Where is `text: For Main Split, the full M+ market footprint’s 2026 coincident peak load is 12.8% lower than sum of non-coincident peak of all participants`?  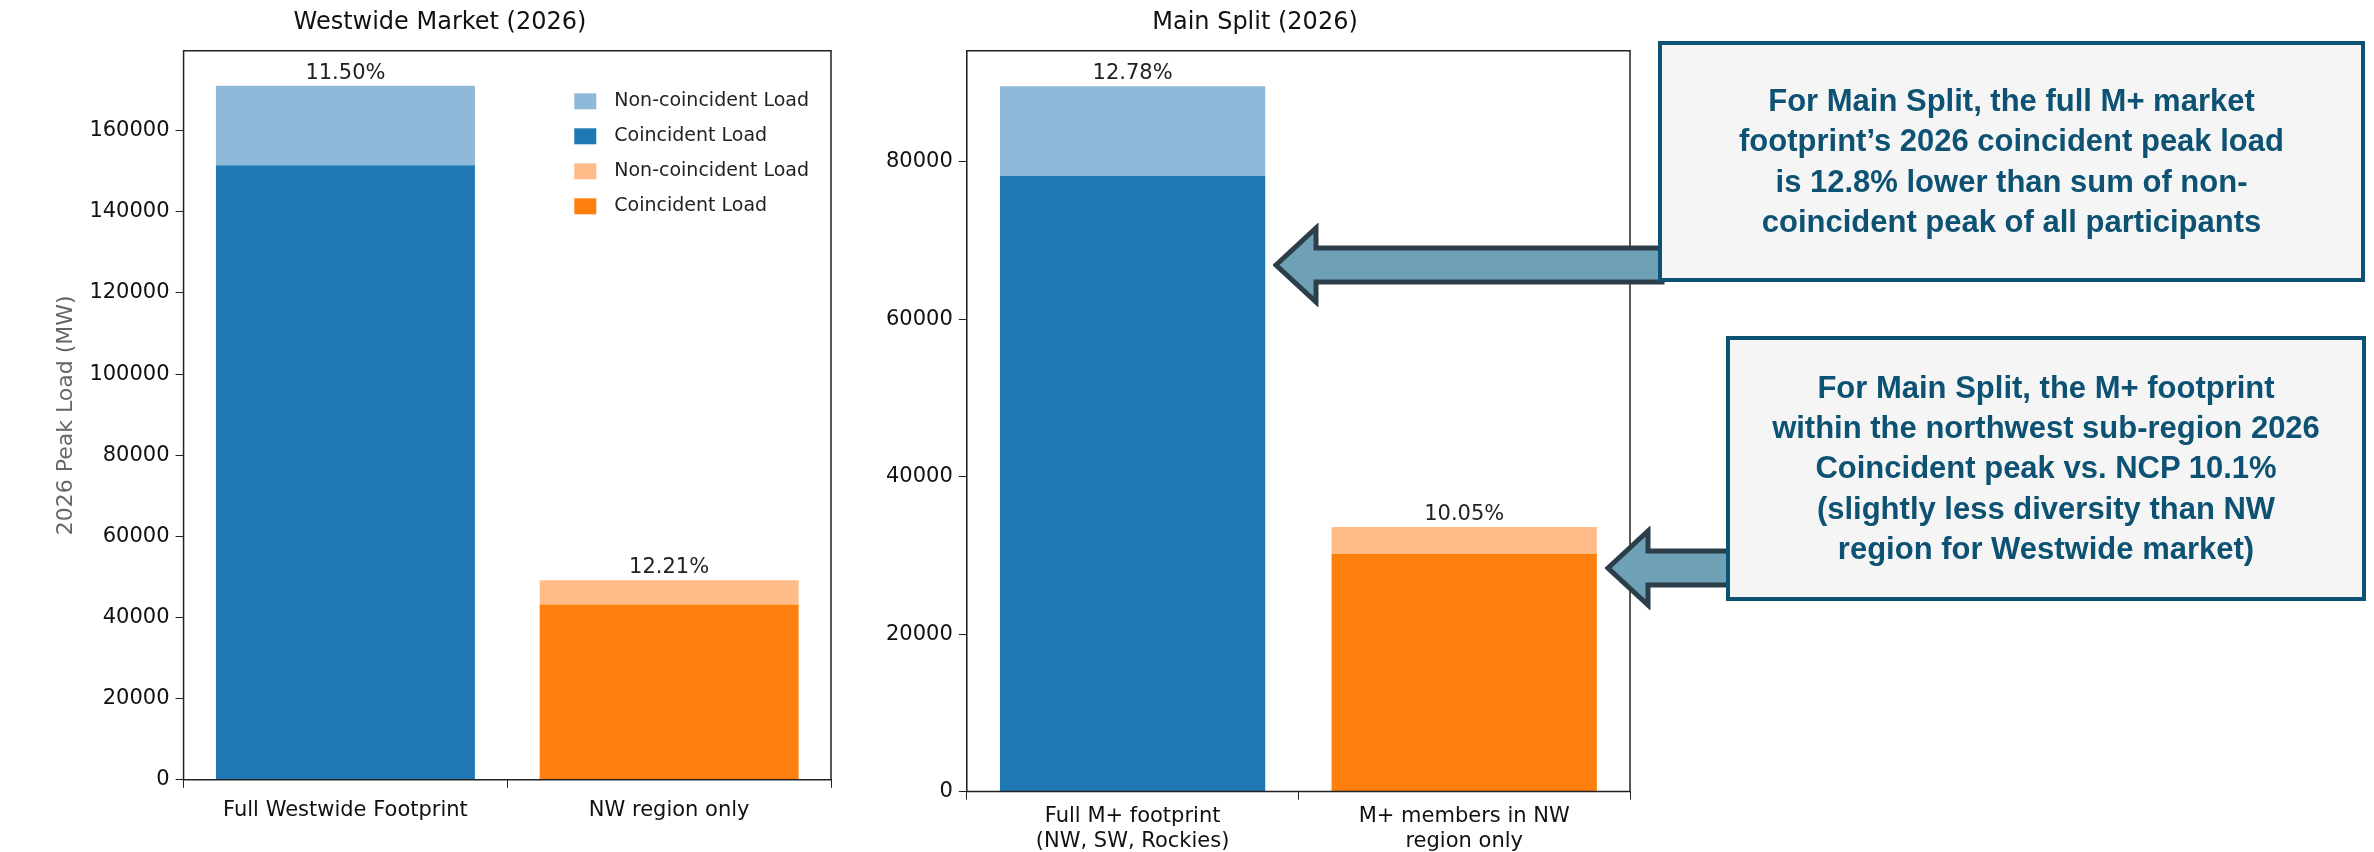 text: For Main Split, the full M+ market footprint’s 2026 coincident peak load is 12.8% lower than sum of non-coincident peak of all participants is located at coordinates (2011, 161).